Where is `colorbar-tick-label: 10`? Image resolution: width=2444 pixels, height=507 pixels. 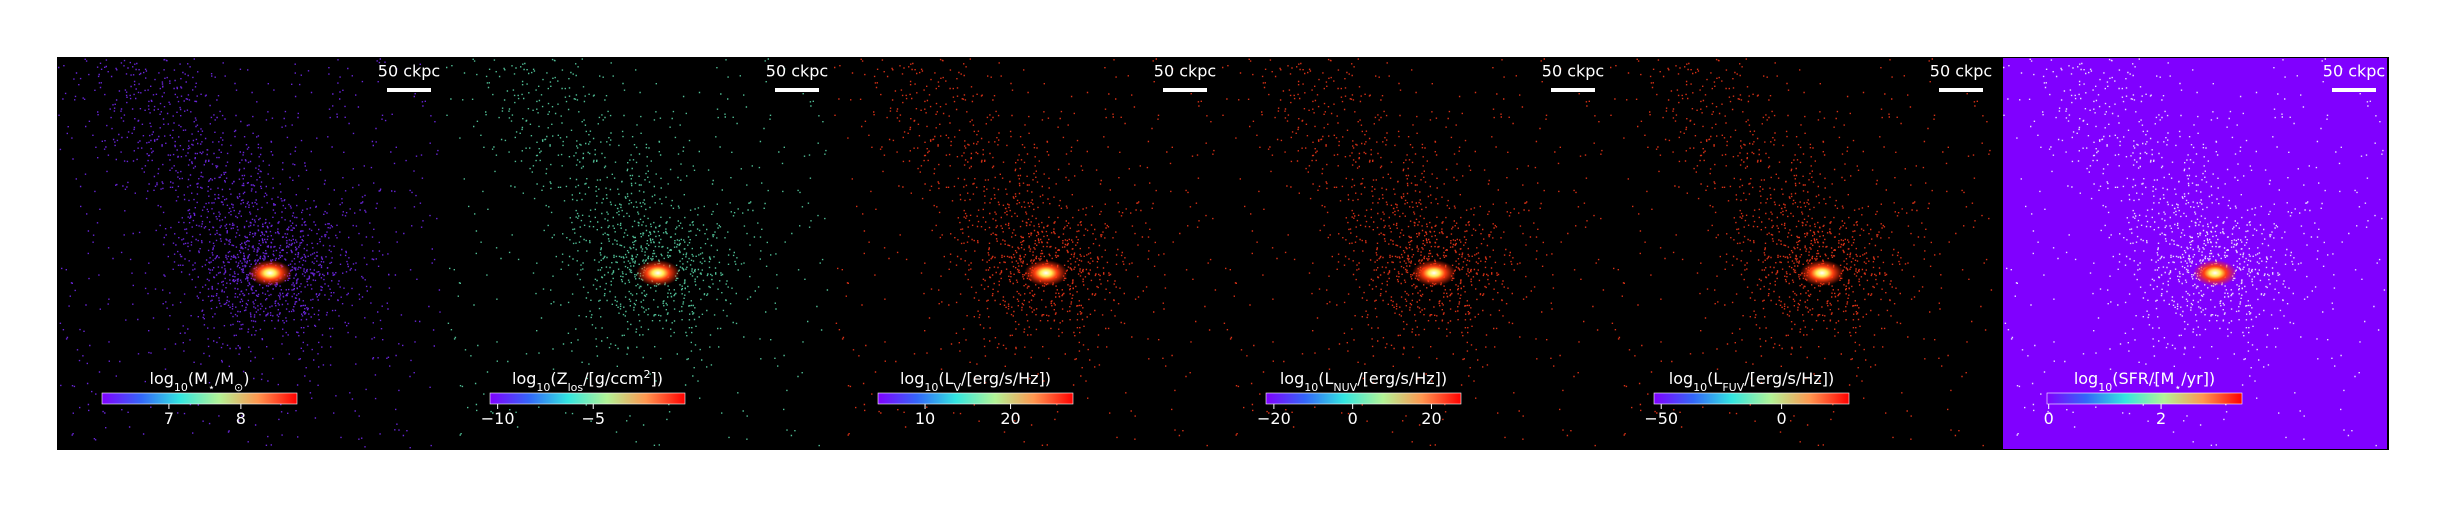
colorbar-tick-label: 10 is located at coordinates (925, 418).